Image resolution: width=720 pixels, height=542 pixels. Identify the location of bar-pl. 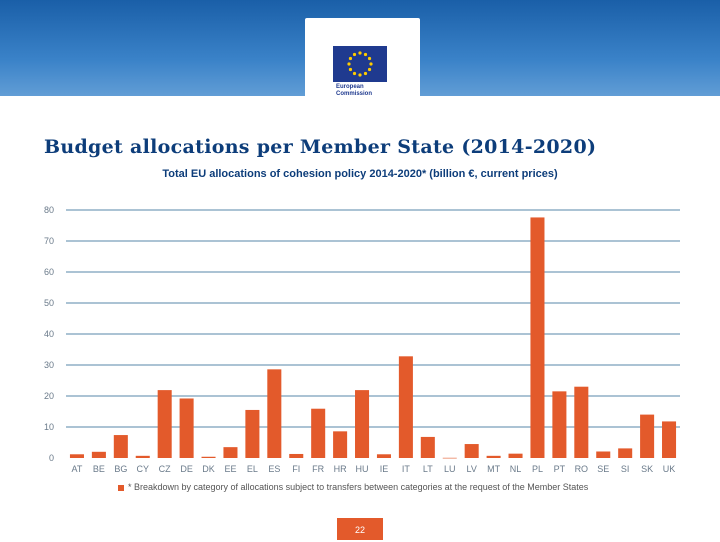
(537, 337).